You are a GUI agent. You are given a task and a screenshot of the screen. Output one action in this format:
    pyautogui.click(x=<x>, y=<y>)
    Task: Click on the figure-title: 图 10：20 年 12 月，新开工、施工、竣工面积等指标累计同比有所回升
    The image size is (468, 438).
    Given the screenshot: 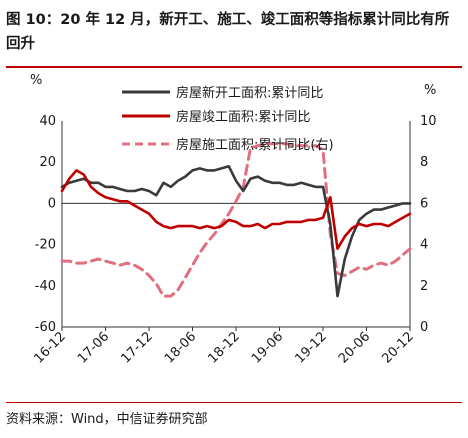 What is the action you would take?
    pyautogui.click(x=228, y=32)
    